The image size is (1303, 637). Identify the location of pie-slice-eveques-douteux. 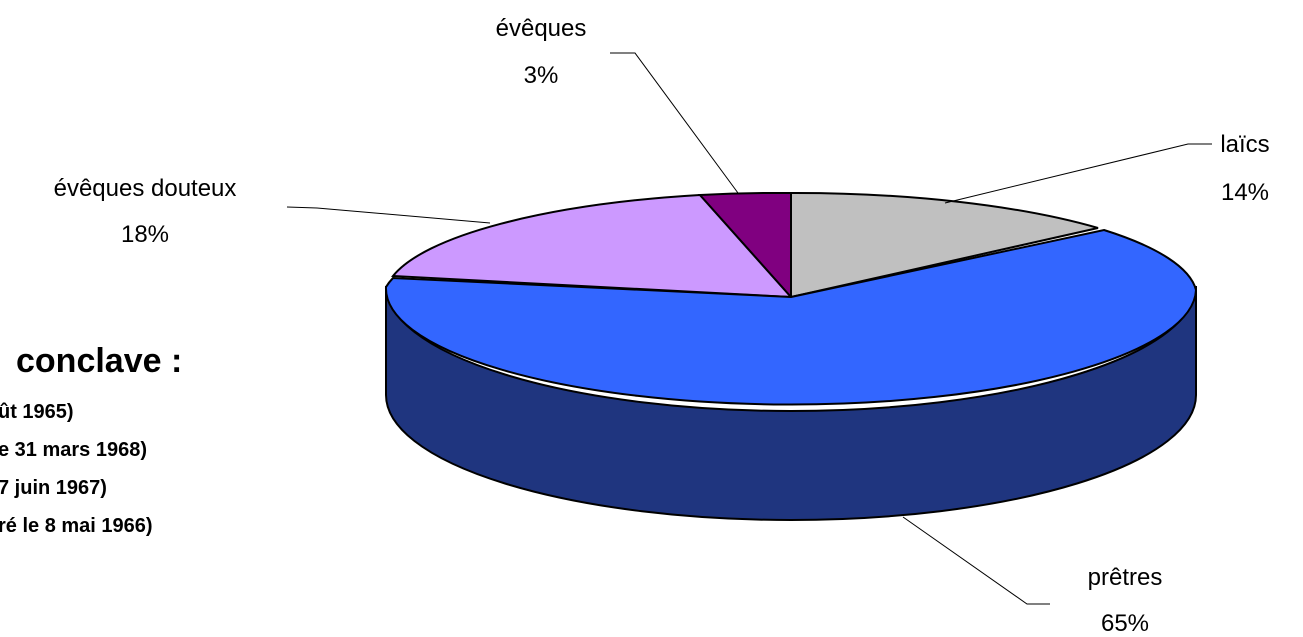
(592, 246).